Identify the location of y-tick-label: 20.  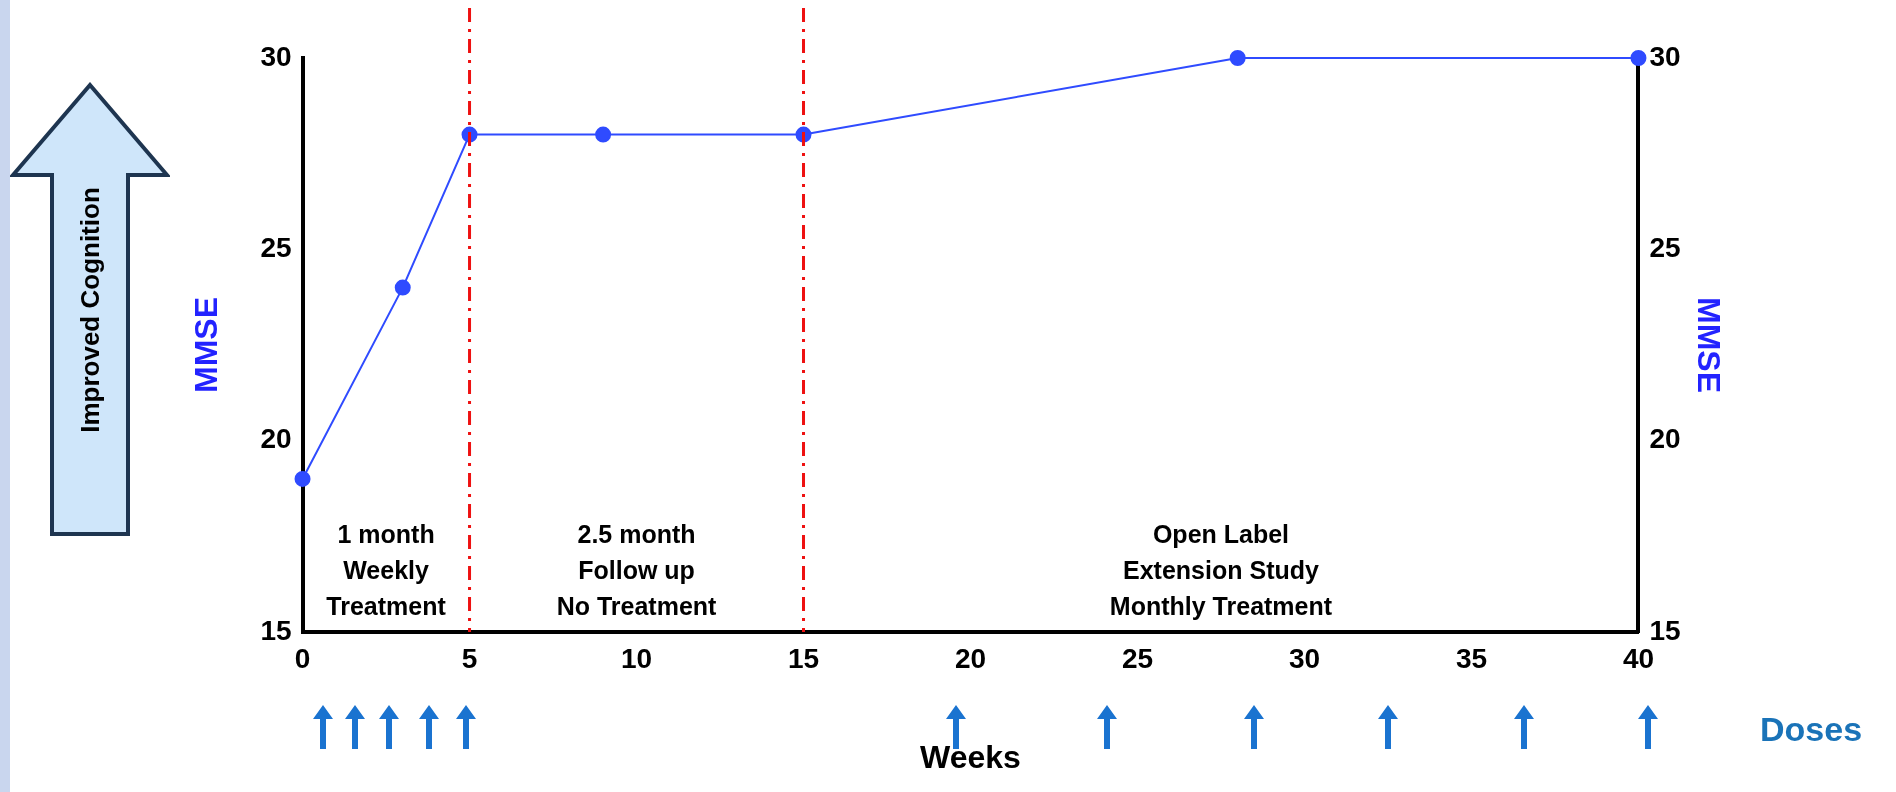
(276, 439).